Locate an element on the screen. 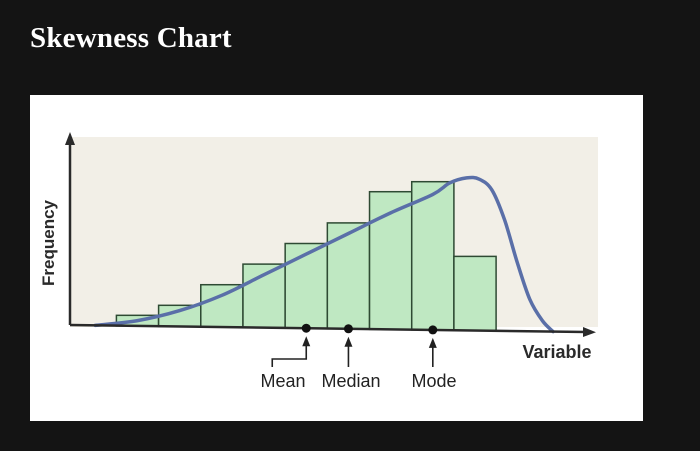 The width and height of the screenshot is (700, 451). x-axis-arrowhead is located at coordinates (589, 332).